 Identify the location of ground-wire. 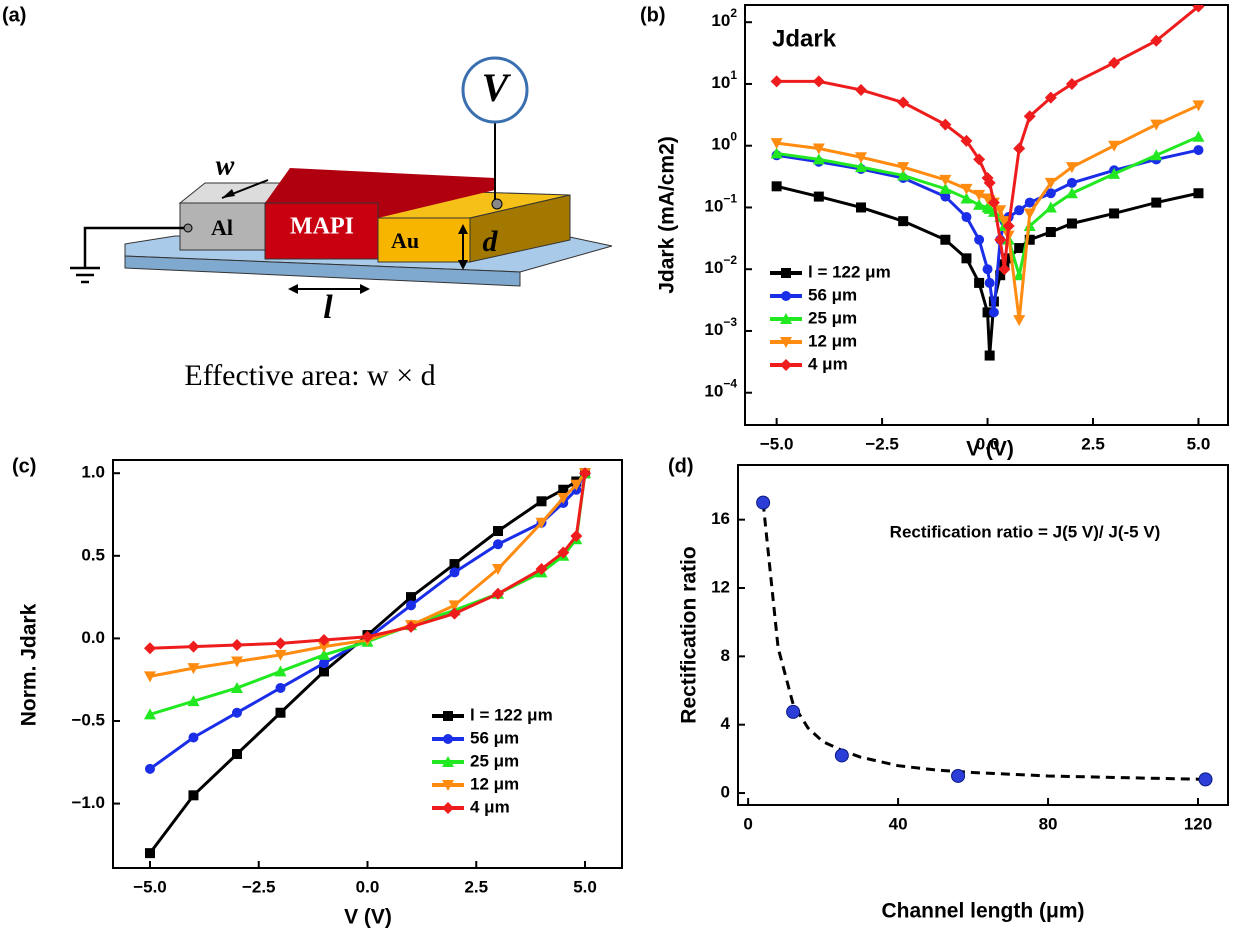
(135, 247).